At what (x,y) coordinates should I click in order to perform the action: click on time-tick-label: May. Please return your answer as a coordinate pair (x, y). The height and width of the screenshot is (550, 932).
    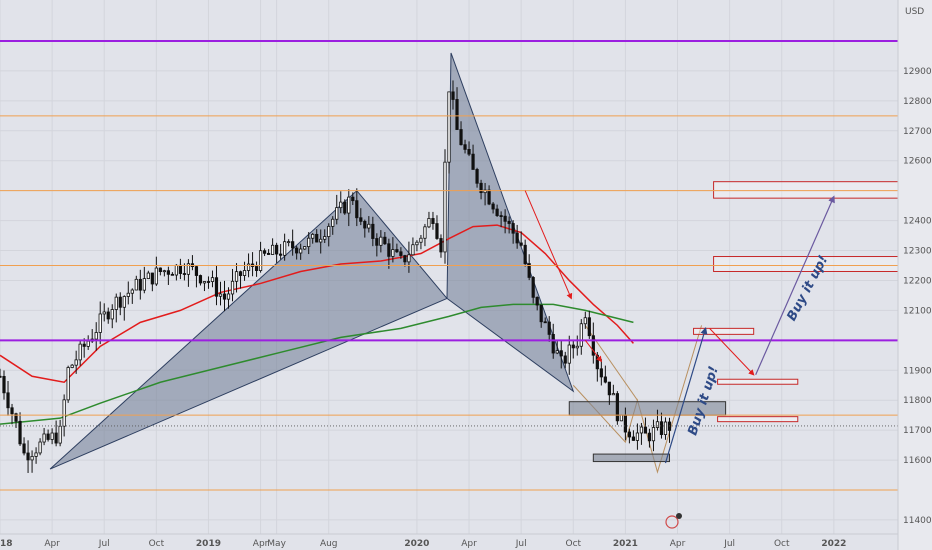
    Looking at the image, I should click on (276, 544).